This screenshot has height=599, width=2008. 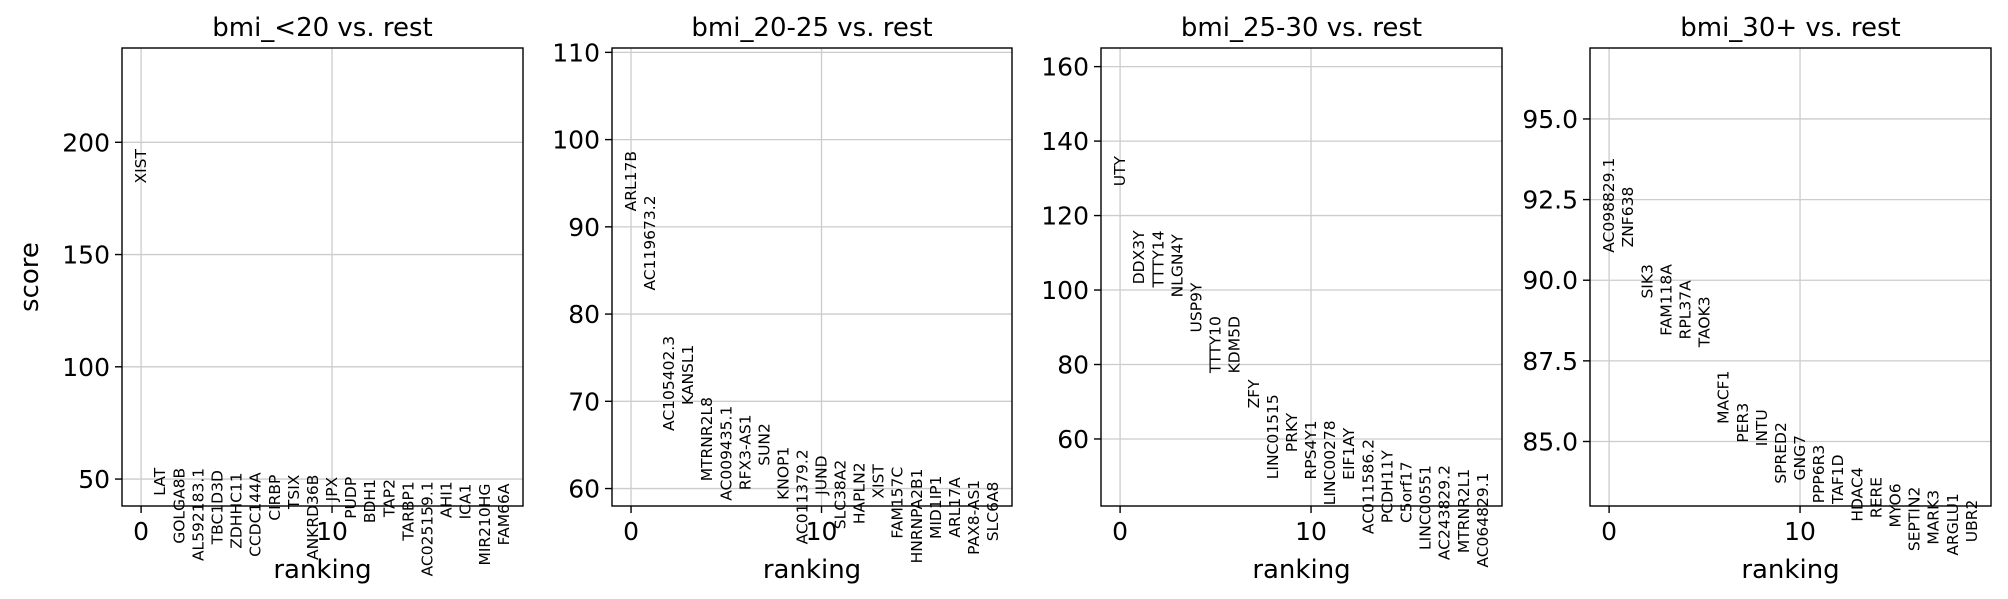 I want to click on gene-label: BDH1, so click(x=370, y=501).